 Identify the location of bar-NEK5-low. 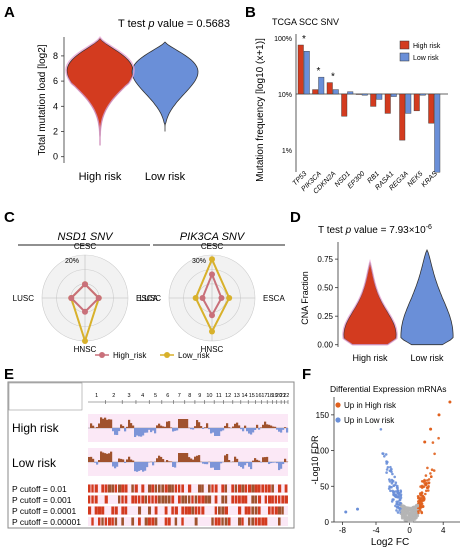
(422, 94).